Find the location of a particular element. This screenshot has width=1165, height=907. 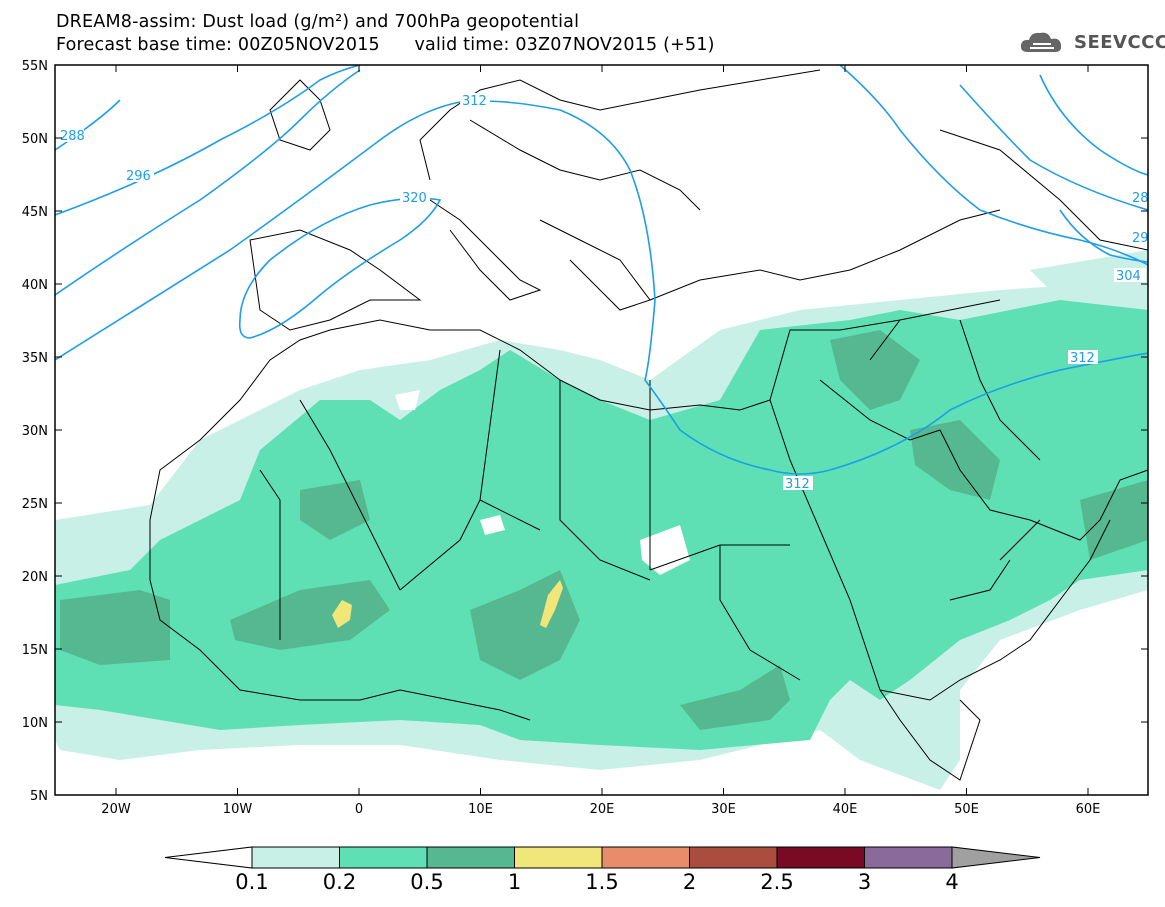

colorbar-tick-label: 0.1 is located at coordinates (252, 882).